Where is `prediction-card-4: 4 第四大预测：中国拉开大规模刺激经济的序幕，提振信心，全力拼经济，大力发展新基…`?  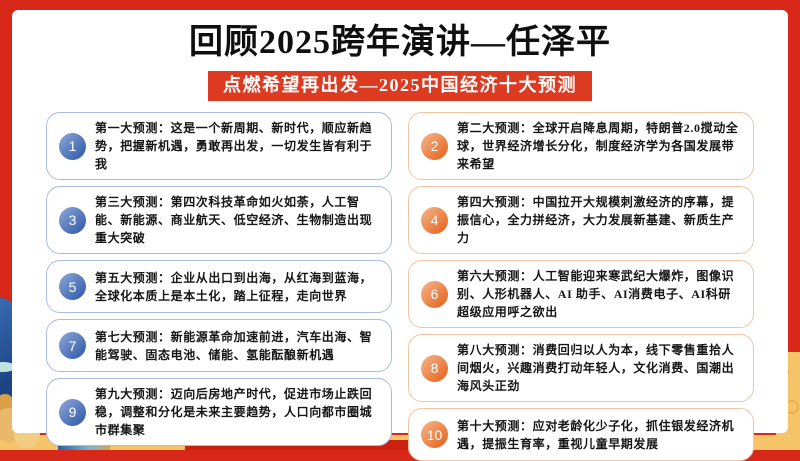 prediction-card-4: 4 第四大预测：中国拉开大规模刺激经济的序幕，提振信心，全力拼经济，大力发展新基… is located at coordinates (581, 220).